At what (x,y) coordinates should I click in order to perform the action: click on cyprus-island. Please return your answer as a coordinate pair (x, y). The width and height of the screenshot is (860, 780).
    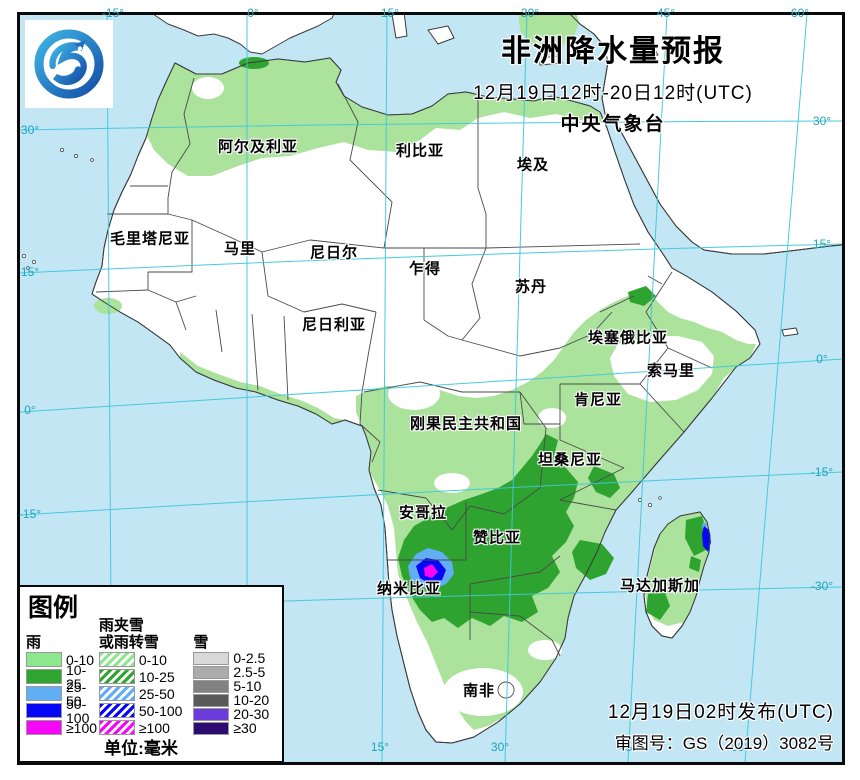
    Looking at the image, I should click on (647, 52).